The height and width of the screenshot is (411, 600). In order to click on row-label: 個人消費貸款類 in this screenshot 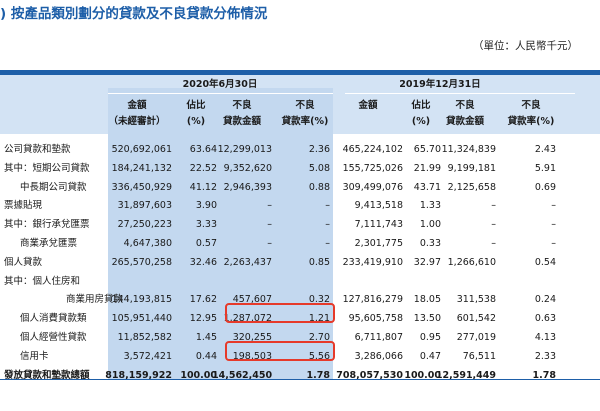, I will do `click(53, 318)`.